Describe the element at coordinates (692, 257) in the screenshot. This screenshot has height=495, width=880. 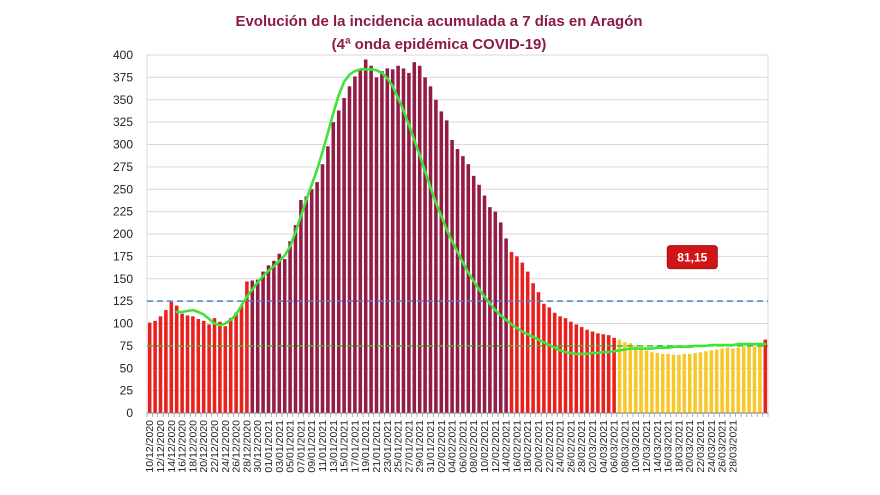
I see `value-annotation: 81,15` at that location.